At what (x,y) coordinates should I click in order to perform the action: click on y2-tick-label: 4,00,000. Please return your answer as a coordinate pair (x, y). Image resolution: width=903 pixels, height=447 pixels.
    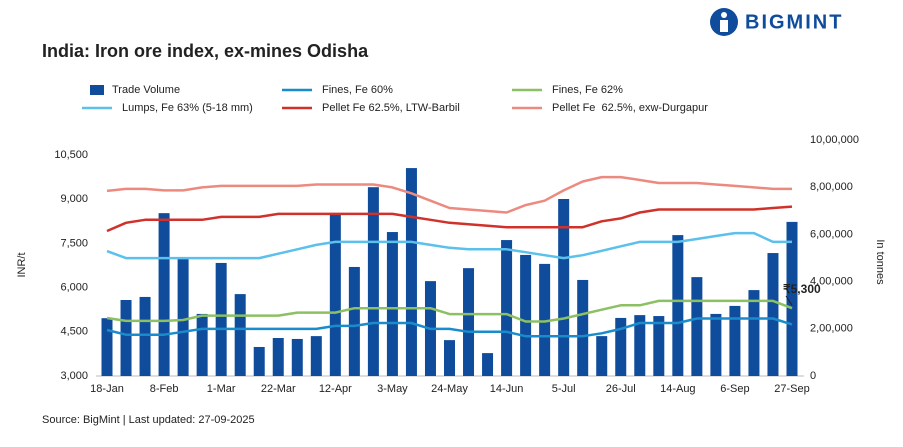
    Looking at the image, I should click on (831, 282).